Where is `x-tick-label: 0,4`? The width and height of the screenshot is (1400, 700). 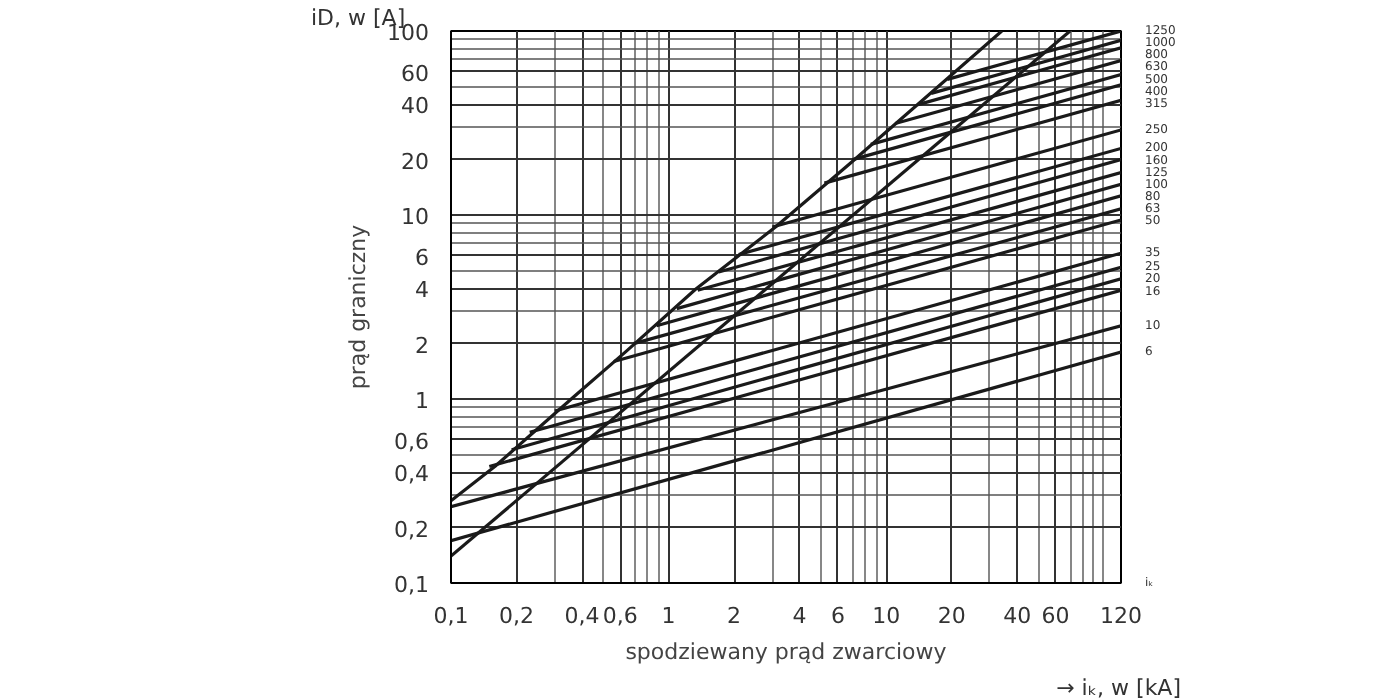
x-tick-label: 0,4 is located at coordinates (582, 616).